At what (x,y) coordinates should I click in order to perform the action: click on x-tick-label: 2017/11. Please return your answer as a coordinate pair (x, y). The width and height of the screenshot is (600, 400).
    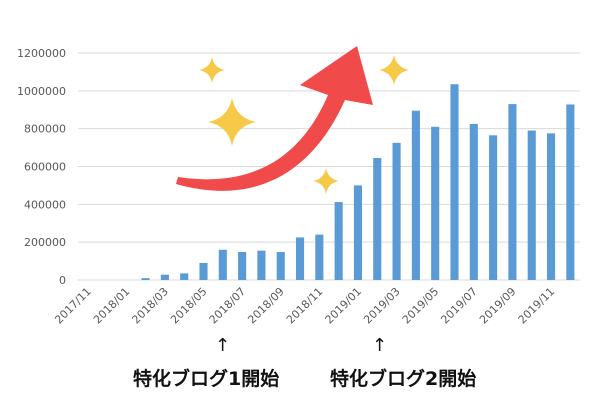
    Looking at the image, I should click on (73, 306).